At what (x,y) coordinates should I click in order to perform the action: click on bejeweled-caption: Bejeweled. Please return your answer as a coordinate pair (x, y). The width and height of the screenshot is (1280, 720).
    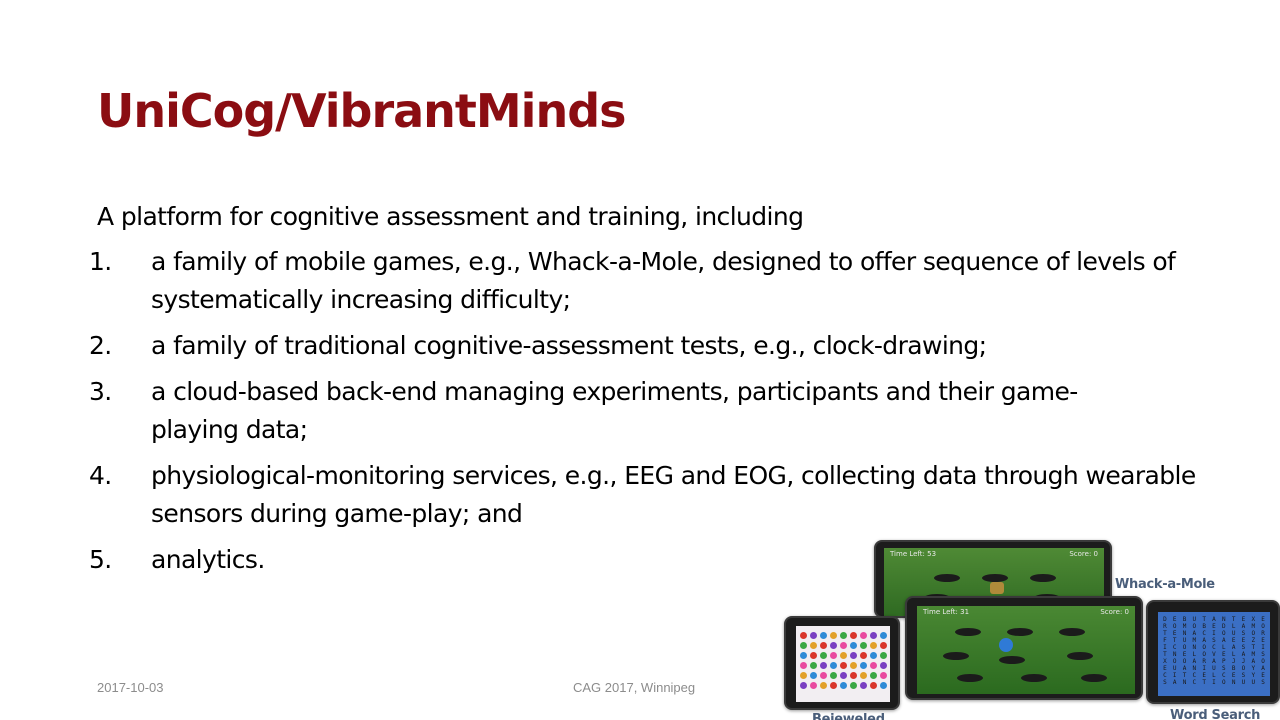
    Looking at the image, I should click on (848, 716).